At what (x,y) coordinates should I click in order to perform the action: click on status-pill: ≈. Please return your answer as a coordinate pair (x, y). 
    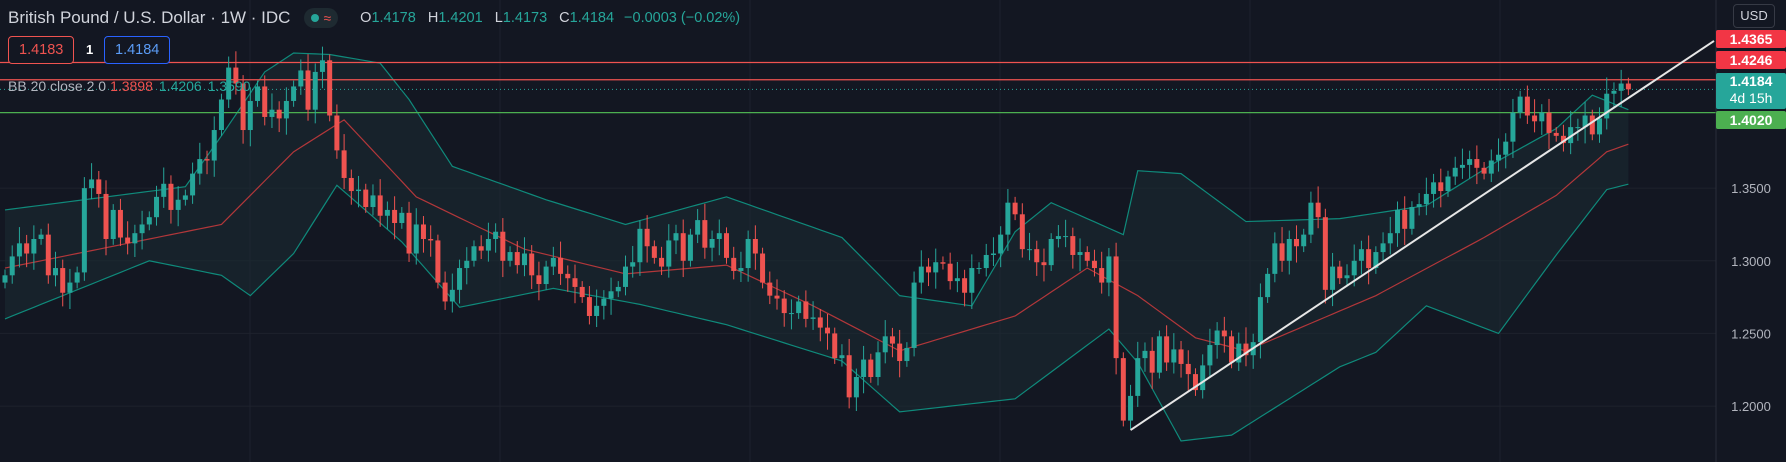
    Looking at the image, I should click on (321, 18).